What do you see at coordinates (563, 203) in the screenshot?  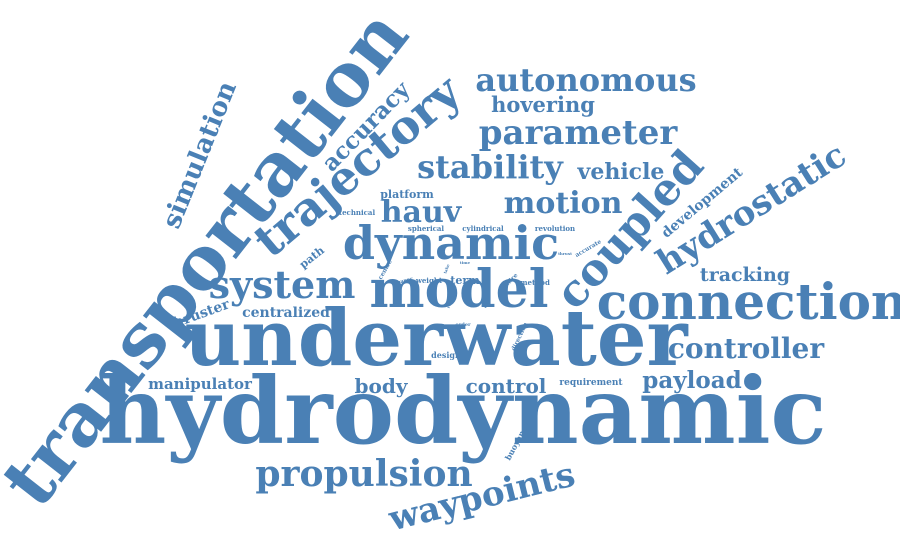 I see `word-motion: motion` at bounding box center [563, 203].